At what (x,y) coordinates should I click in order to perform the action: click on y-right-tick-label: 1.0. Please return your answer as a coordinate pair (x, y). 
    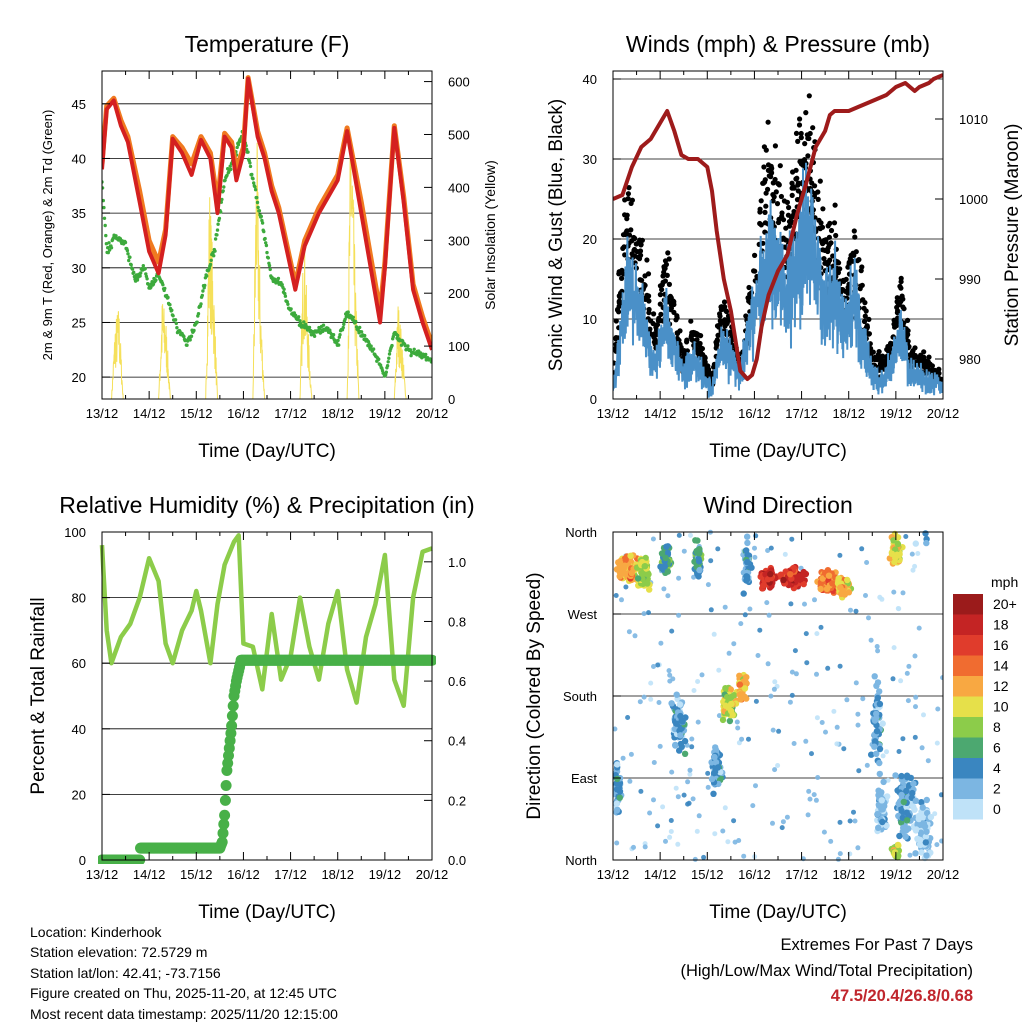
    Looking at the image, I should click on (457, 562).